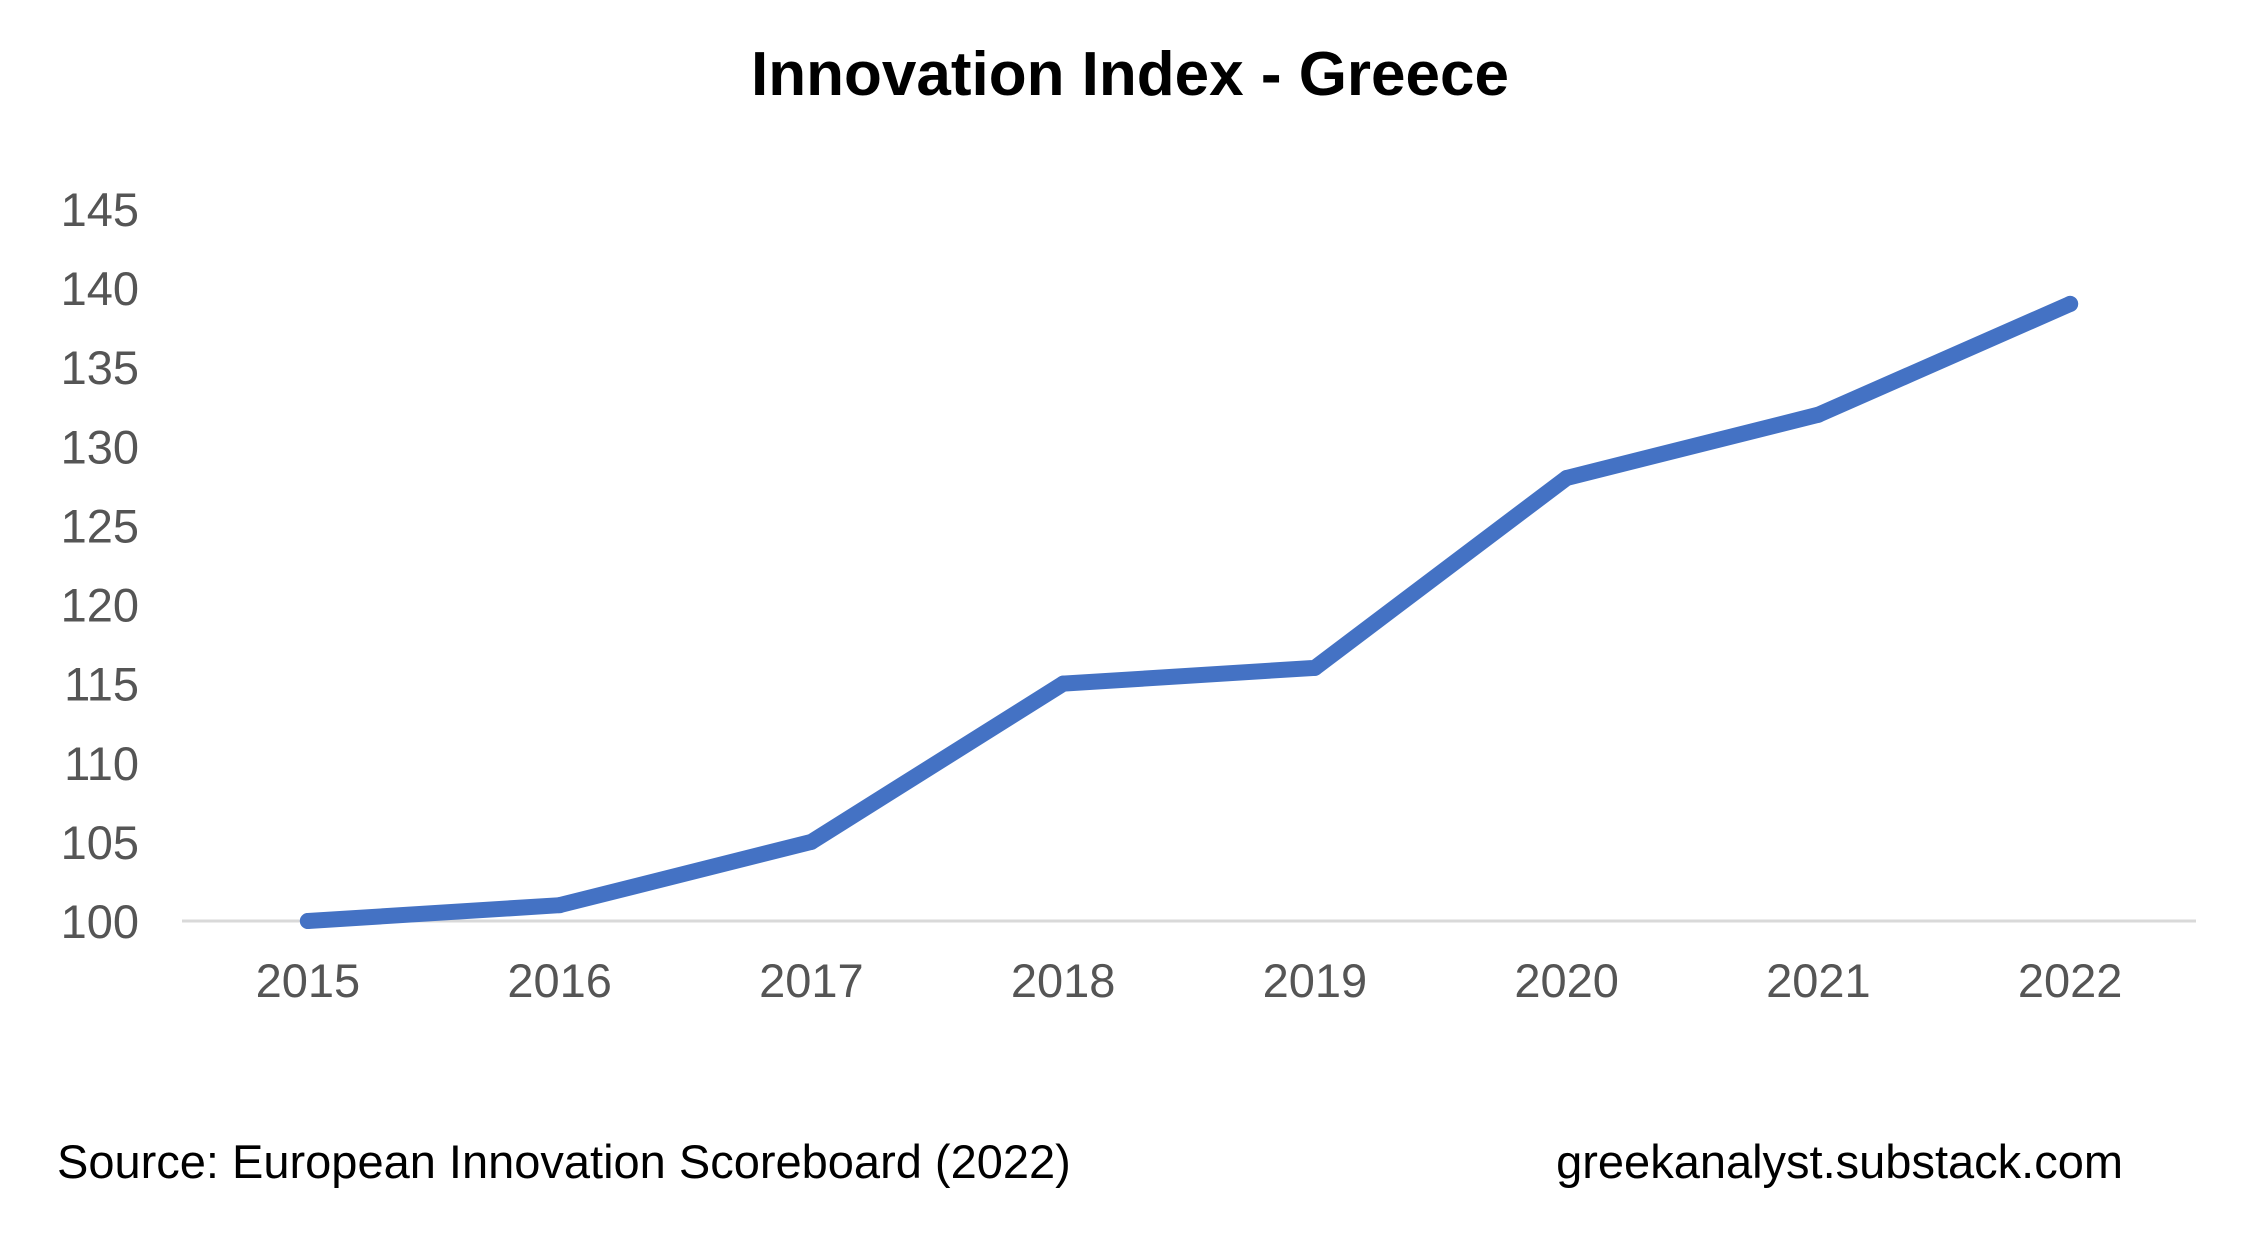 The image size is (2241, 1237). What do you see at coordinates (101, 684) in the screenshot?
I see `y-tick-label: 115` at bounding box center [101, 684].